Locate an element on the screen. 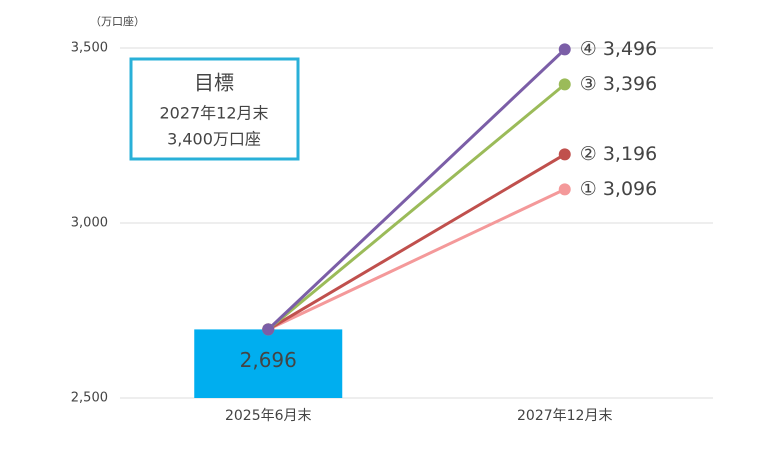  annotation-title: 目標 is located at coordinates (214, 83).